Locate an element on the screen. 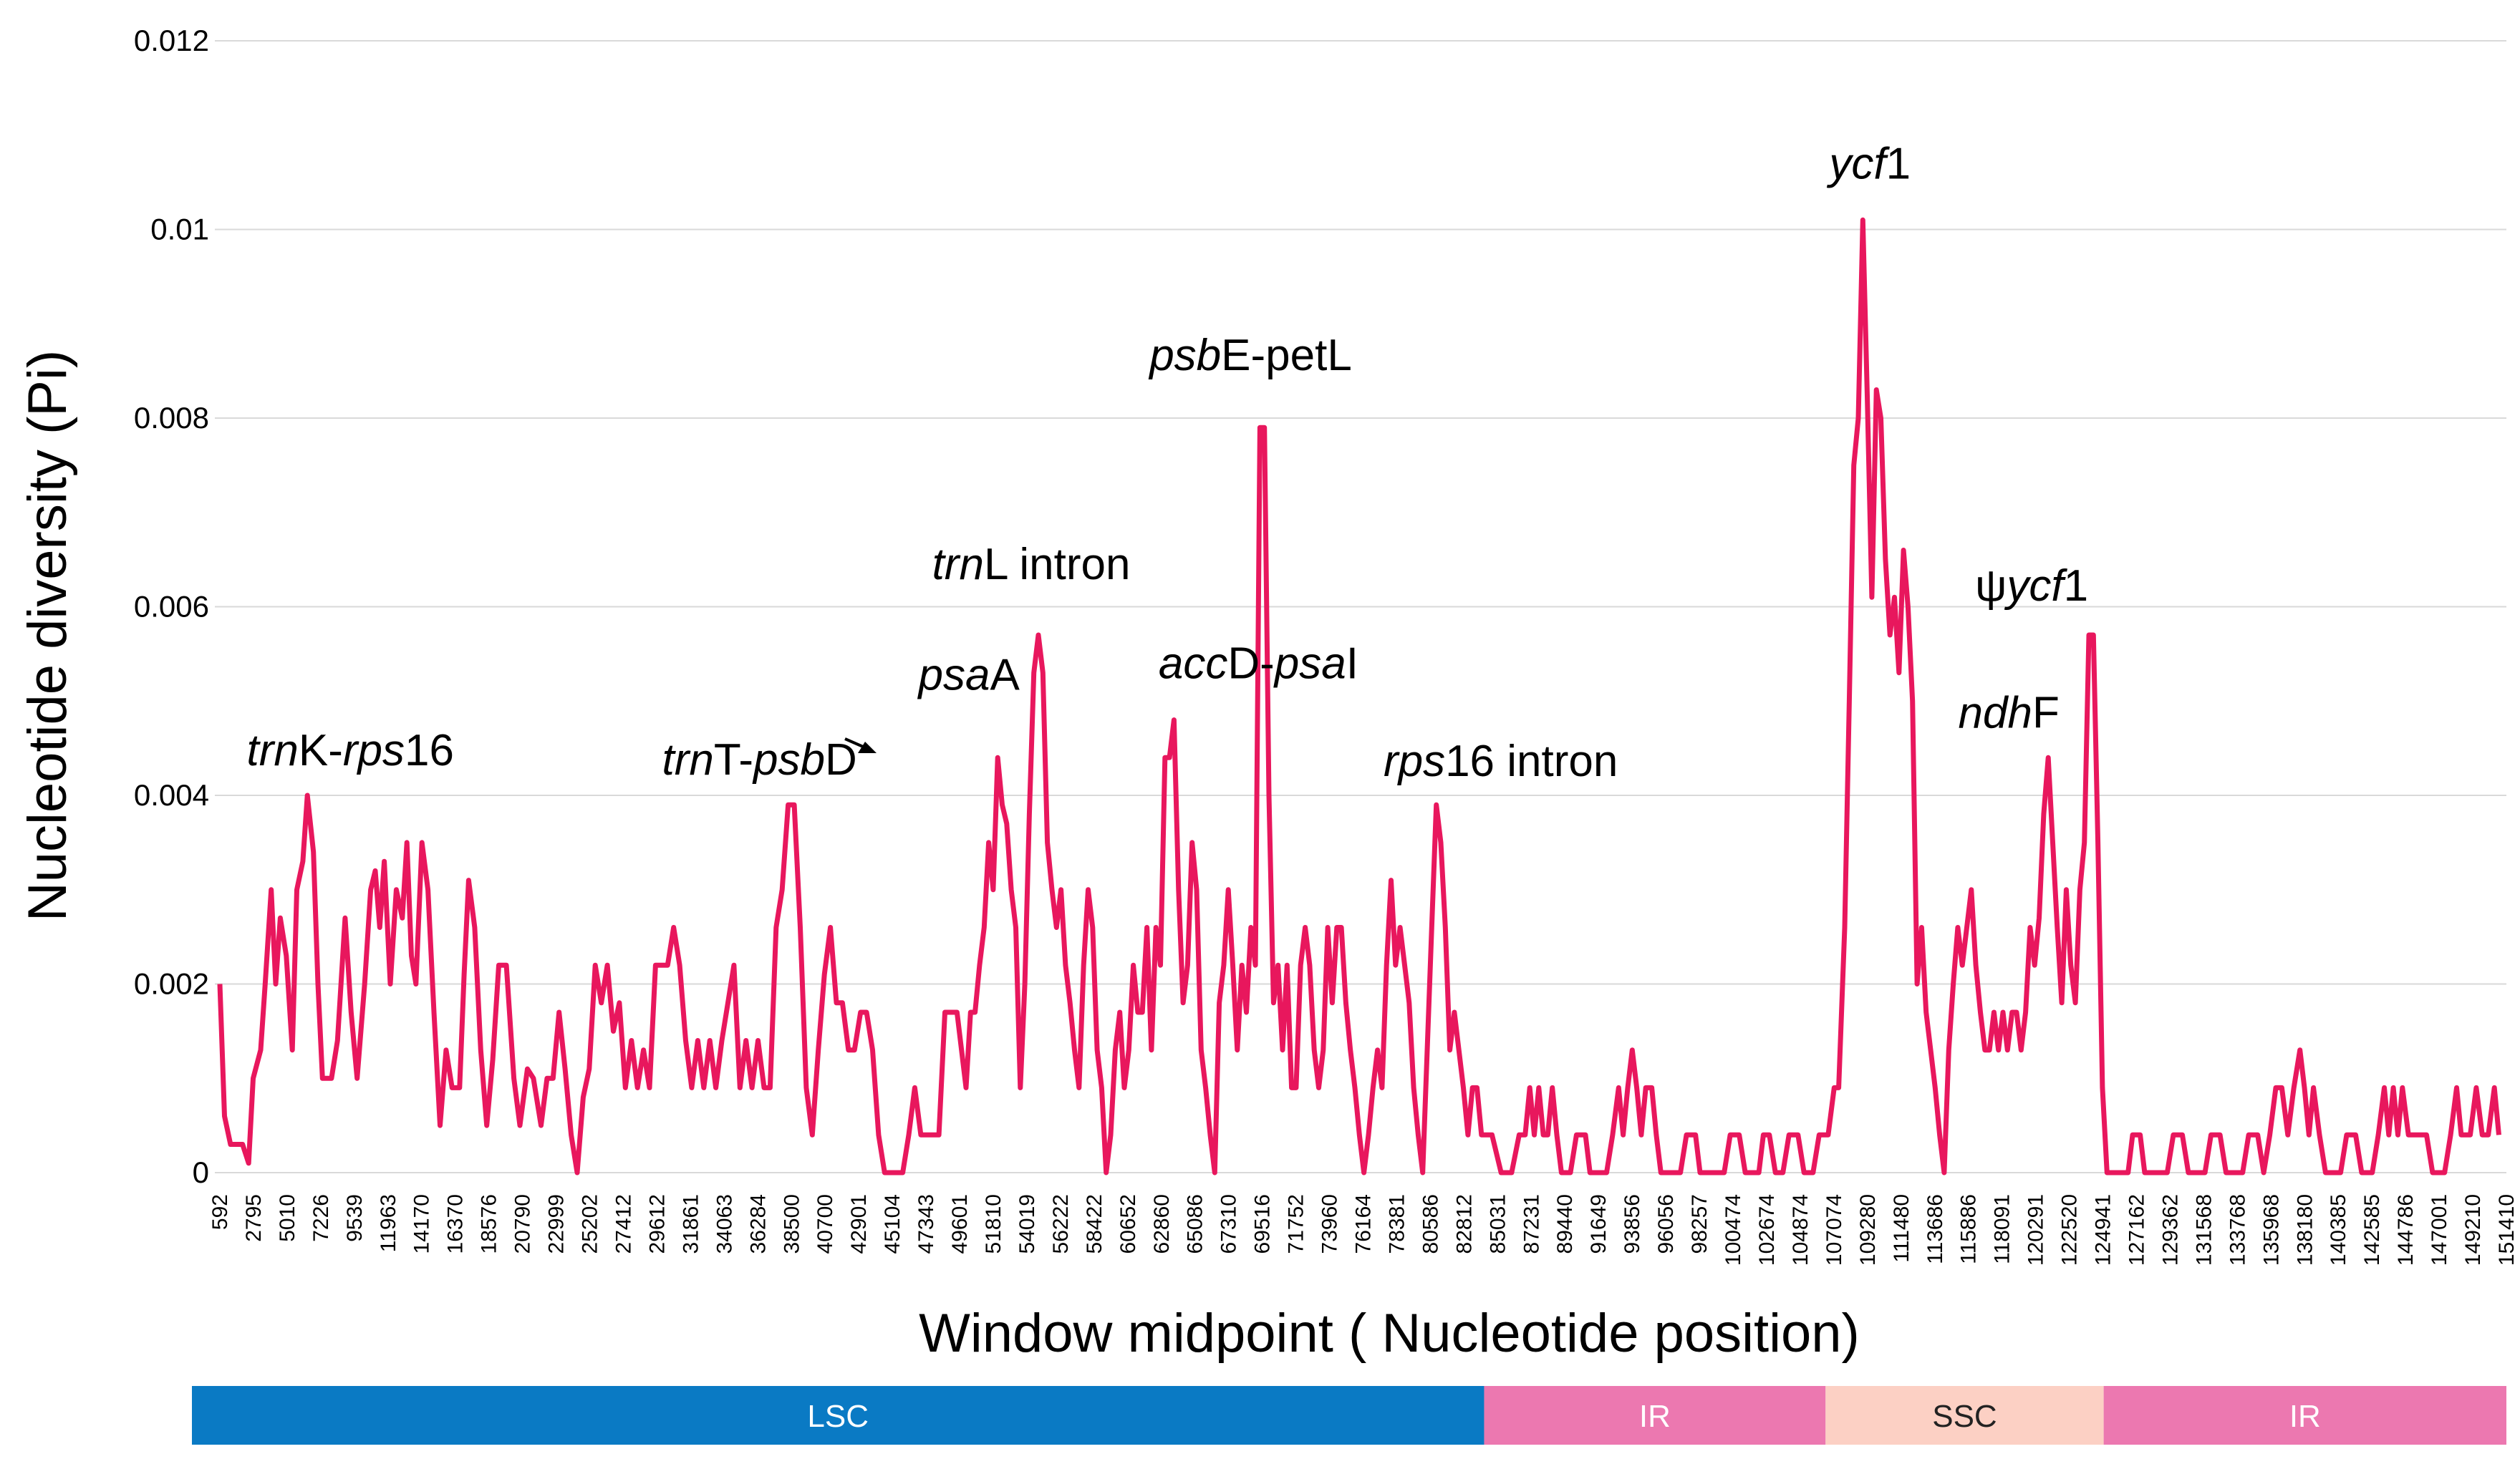 The image size is (2520, 1459). annotation-ycf1: ycf1 is located at coordinates (1868, 163).